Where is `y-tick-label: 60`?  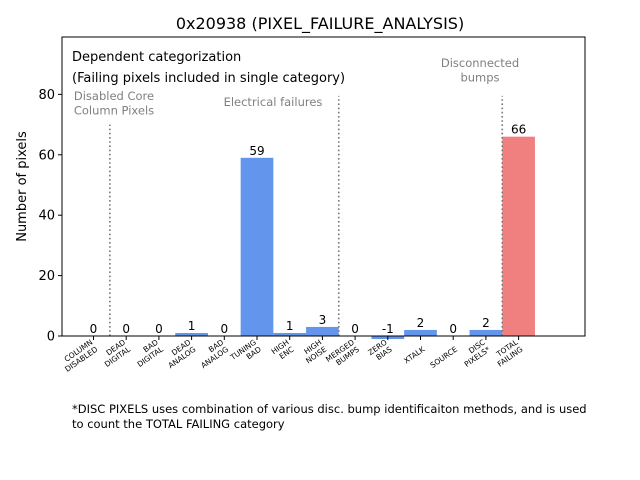
y-tick-label: 60 is located at coordinates (46, 155).